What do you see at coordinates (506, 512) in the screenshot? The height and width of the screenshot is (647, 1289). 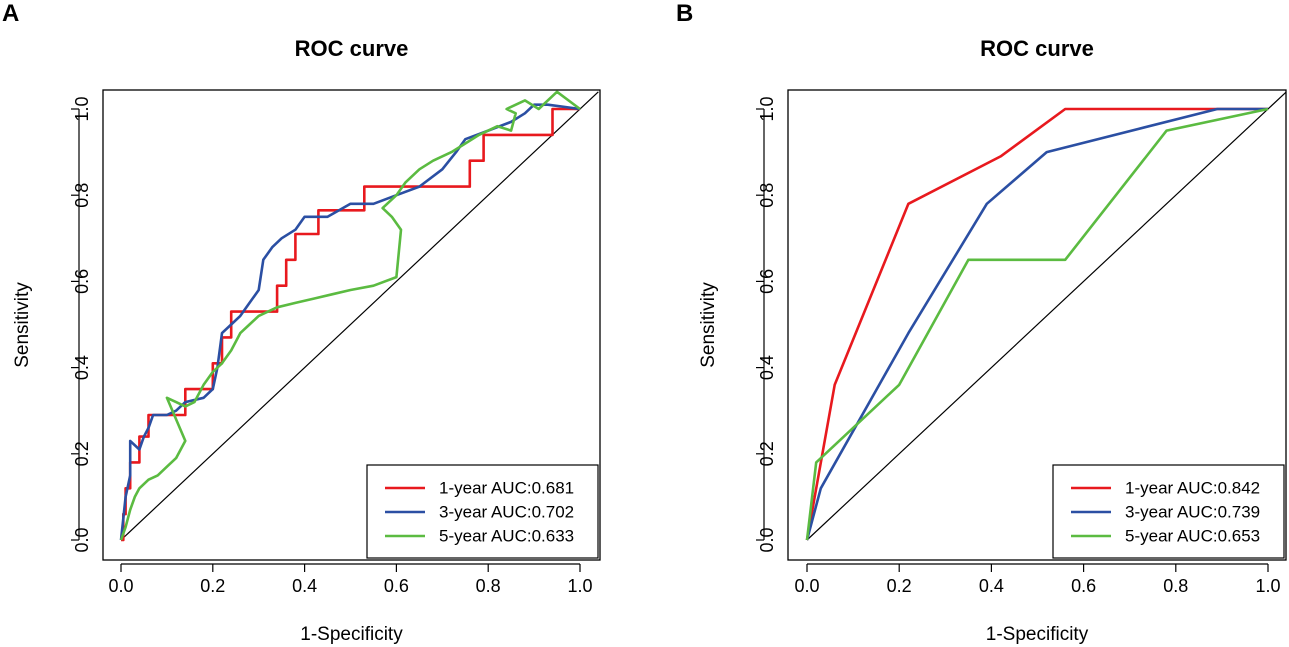 I see `legend-label: 3-year AUC:0.702` at bounding box center [506, 512].